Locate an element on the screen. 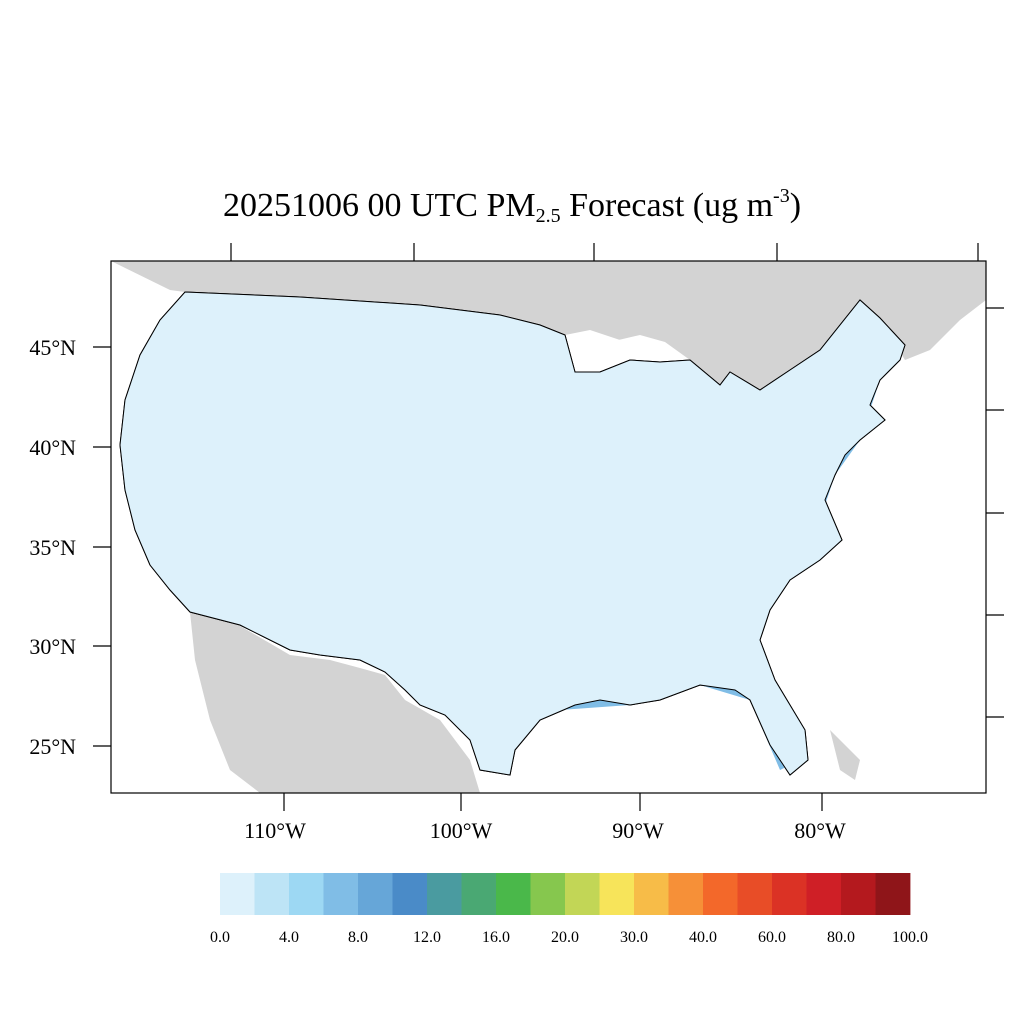  colorbar-label: 40.0 is located at coordinates (703, 937).